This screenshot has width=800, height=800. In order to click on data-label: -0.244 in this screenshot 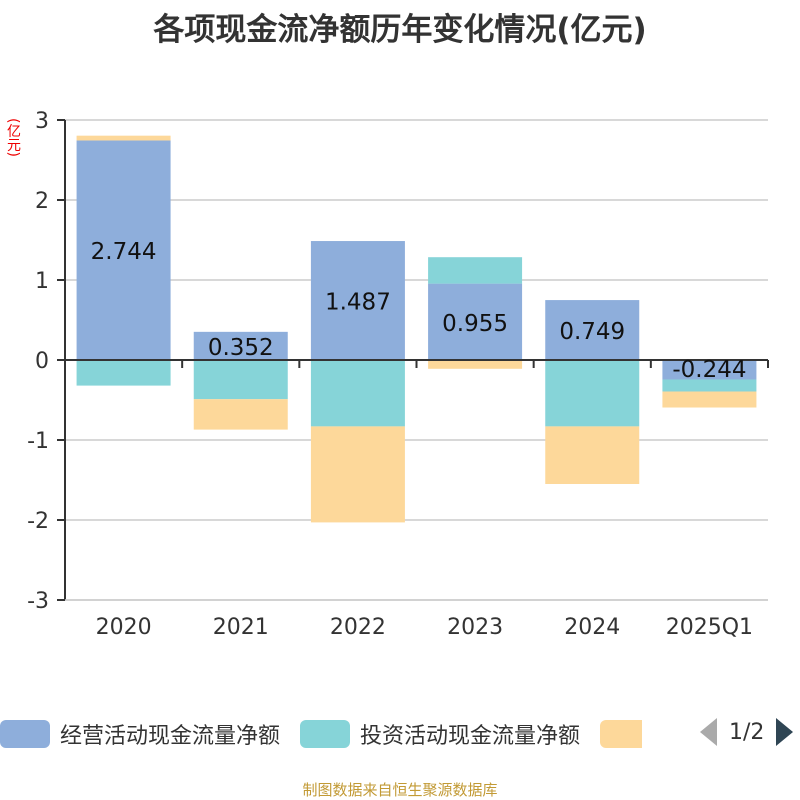, I will do `click(709, 370)`.